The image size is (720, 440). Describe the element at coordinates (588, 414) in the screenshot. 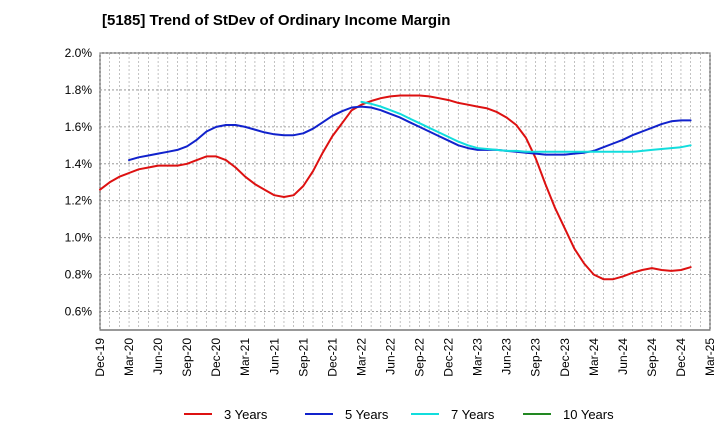

I see `legend-label-10-years: 10 Years` at that location.